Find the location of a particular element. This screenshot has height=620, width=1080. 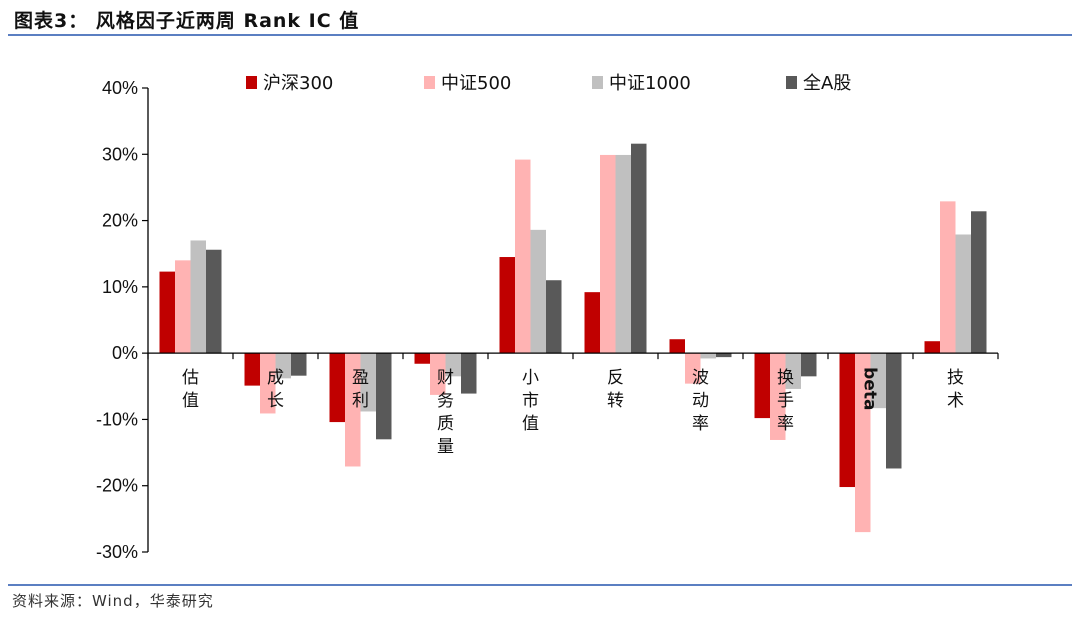

bar-沪深300-成长 is located at coordinates (252, 369).